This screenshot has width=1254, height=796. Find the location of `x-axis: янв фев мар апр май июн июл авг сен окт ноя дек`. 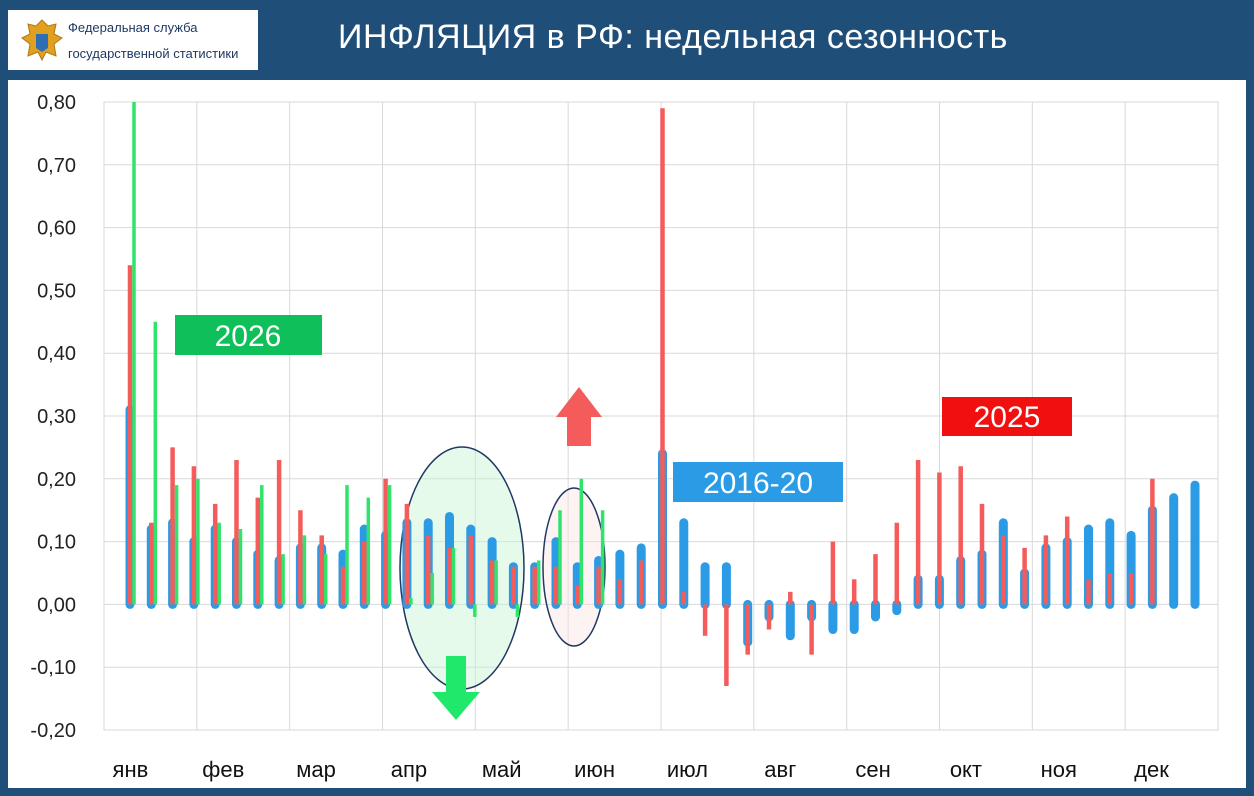

x-axis: янв фев мар апр май июн июл авг сен окт ноя дек is located at coordinates (641, 769).